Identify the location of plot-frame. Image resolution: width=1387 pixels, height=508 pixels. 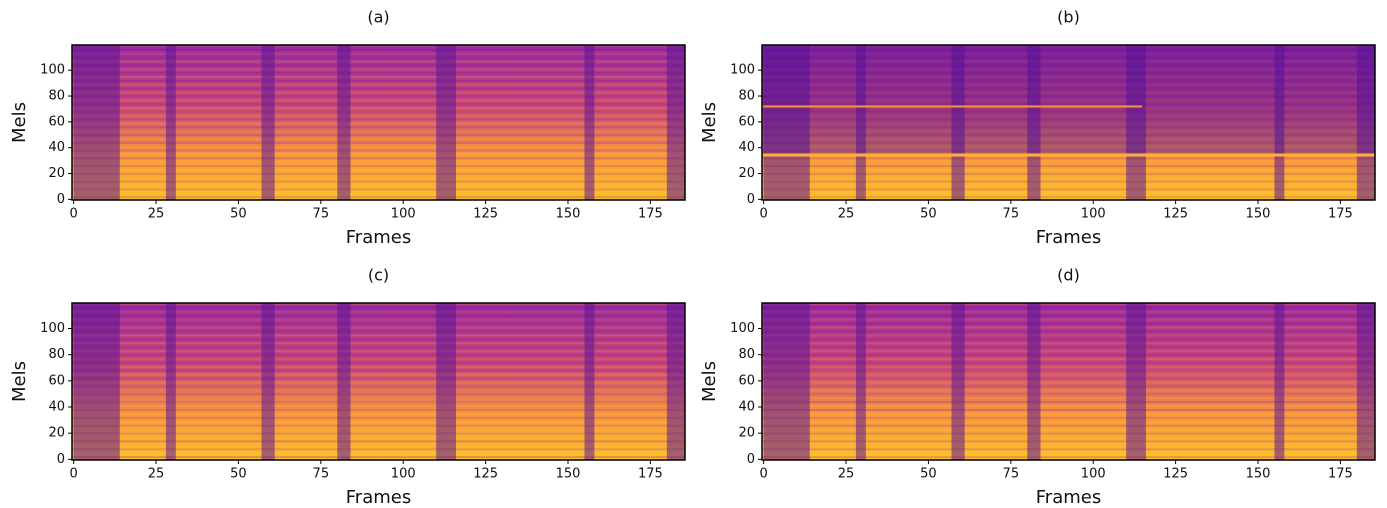
(378, 381).